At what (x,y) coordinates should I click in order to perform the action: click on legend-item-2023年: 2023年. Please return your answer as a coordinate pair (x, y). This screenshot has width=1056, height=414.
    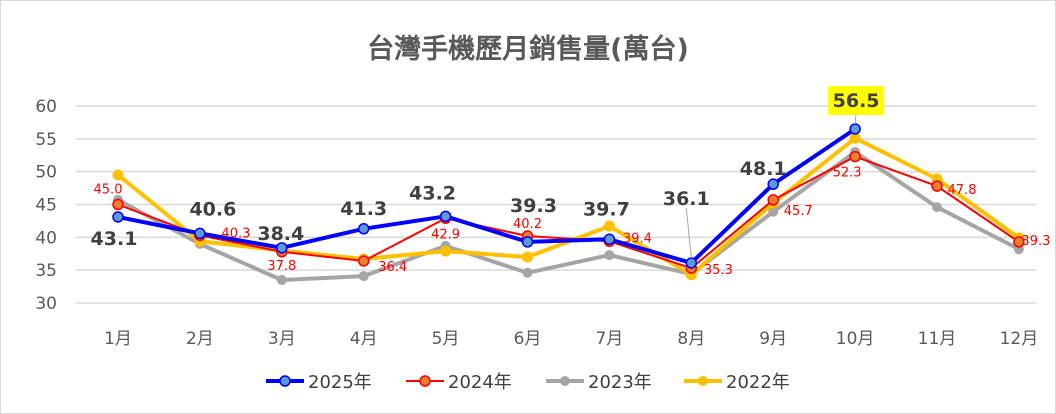
    Looking at the image, I should click on (599, 382).